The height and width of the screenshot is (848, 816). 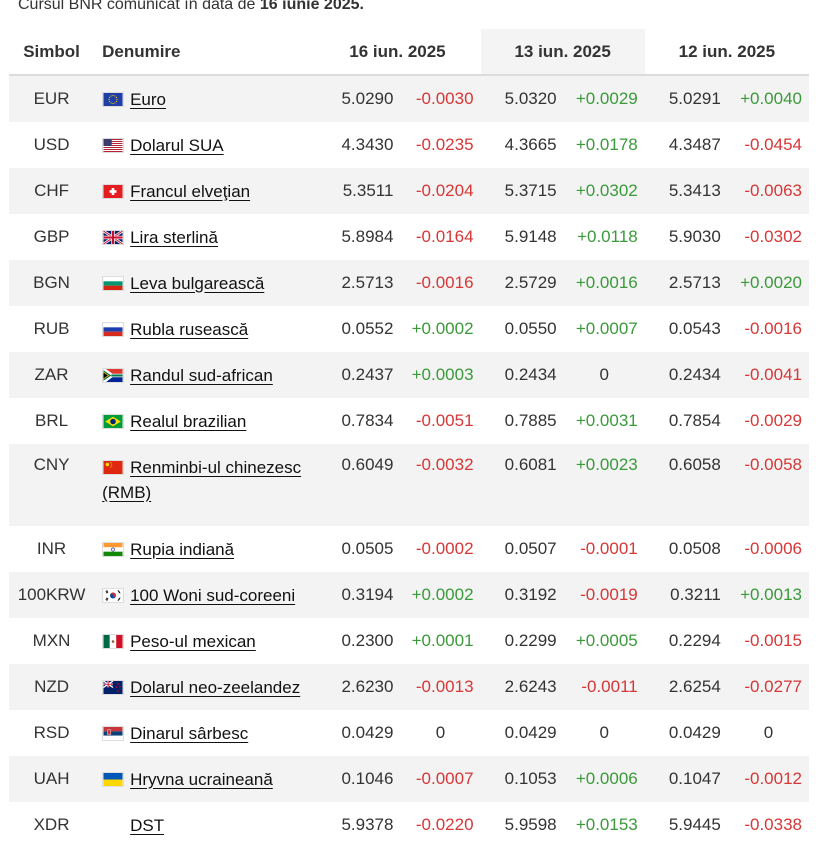 I want to click on nz-flag-icon, so click(x=113, y=687).